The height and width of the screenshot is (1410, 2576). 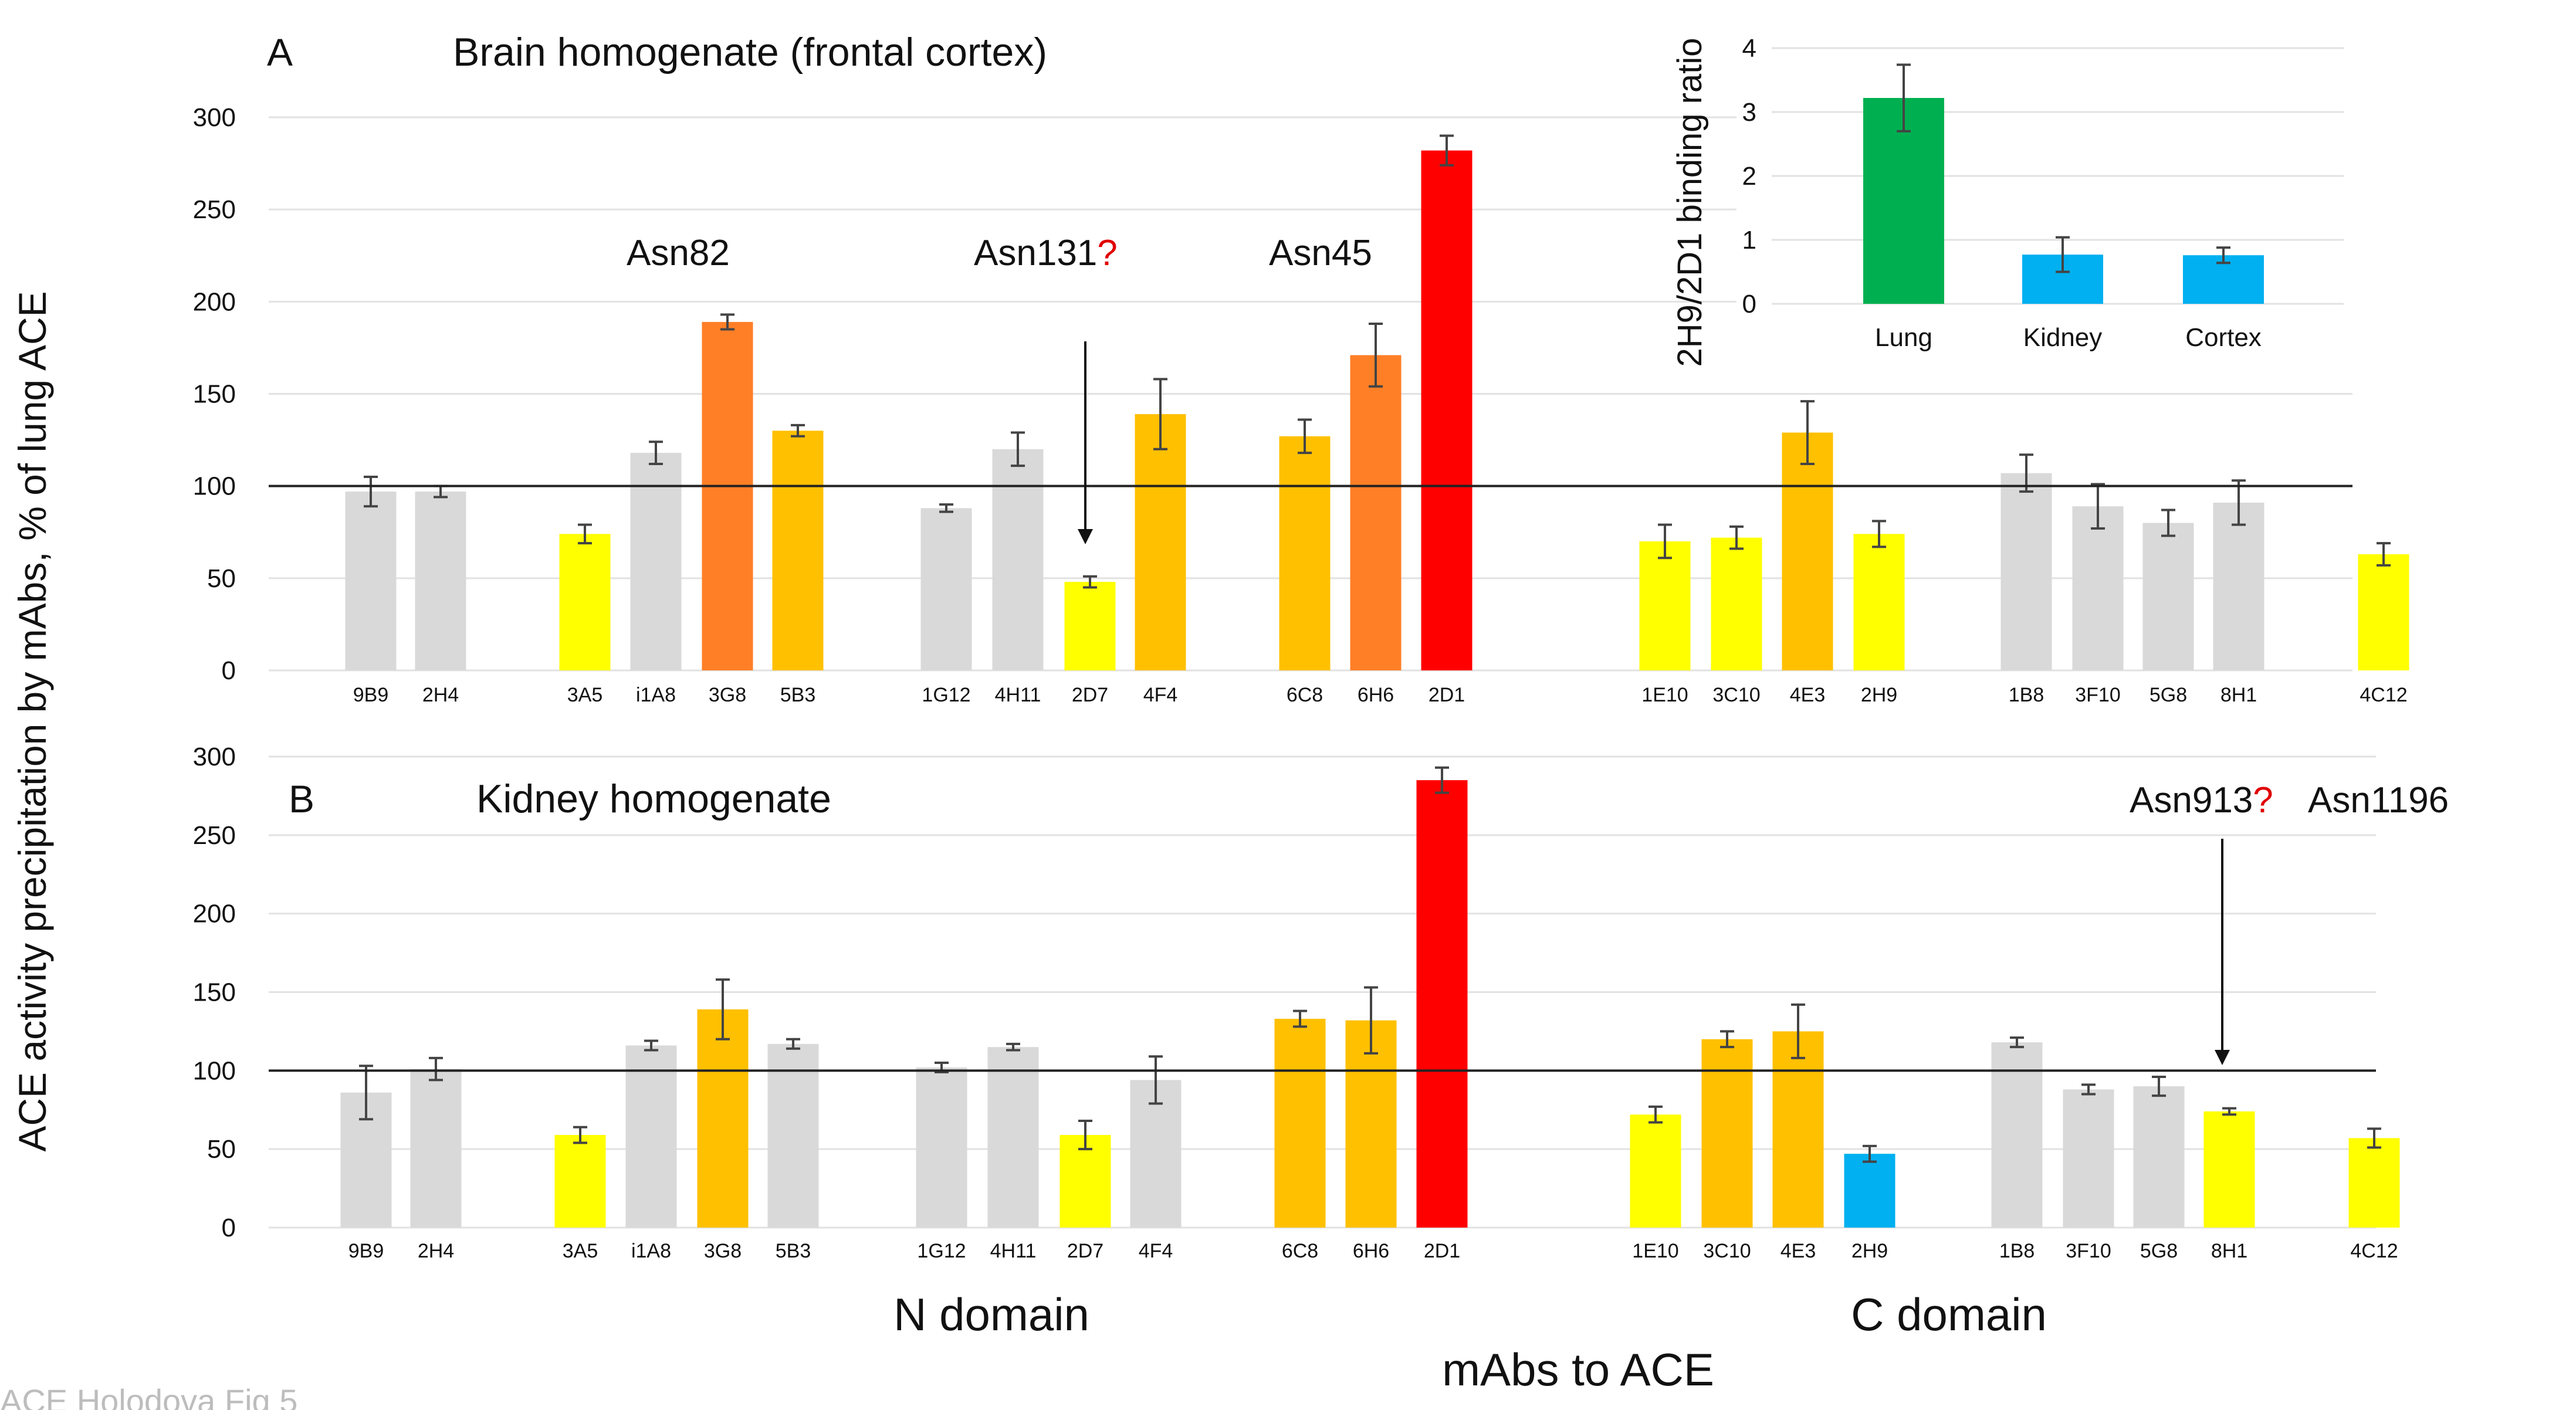 What do you see at coordinates (750, 52) in the screenshot?
I see `panel-a-title: Brain homogenate (frontal cortex)` at bounding box center [750, 52].